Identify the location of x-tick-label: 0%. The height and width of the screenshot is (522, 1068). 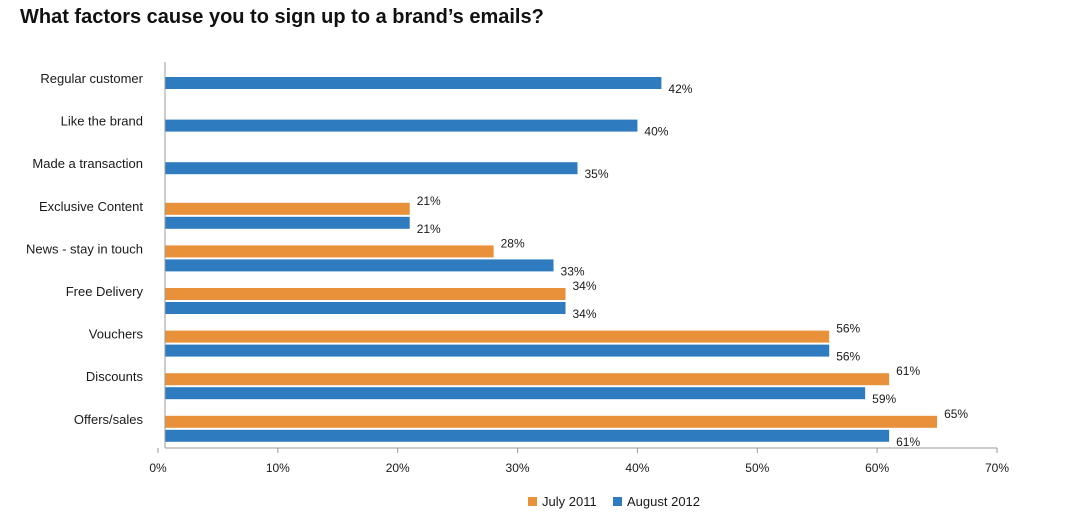
(158, 468).